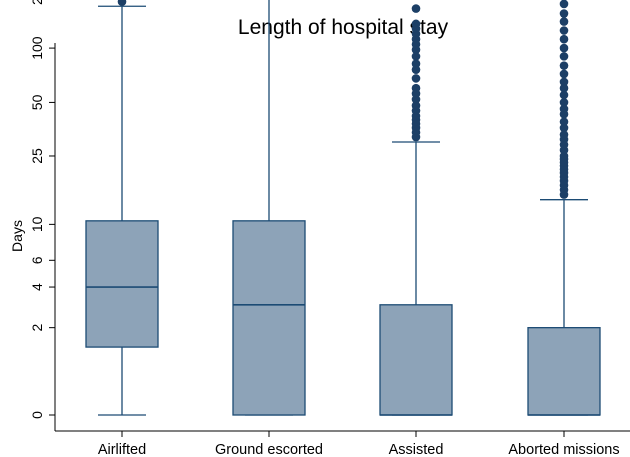 Image resolution: width=630 pixels, height=457 pixels. Describe the element at coordinates (343, 27) in the screenshot. I see `chart-title: Length of hospital stay` at that location.